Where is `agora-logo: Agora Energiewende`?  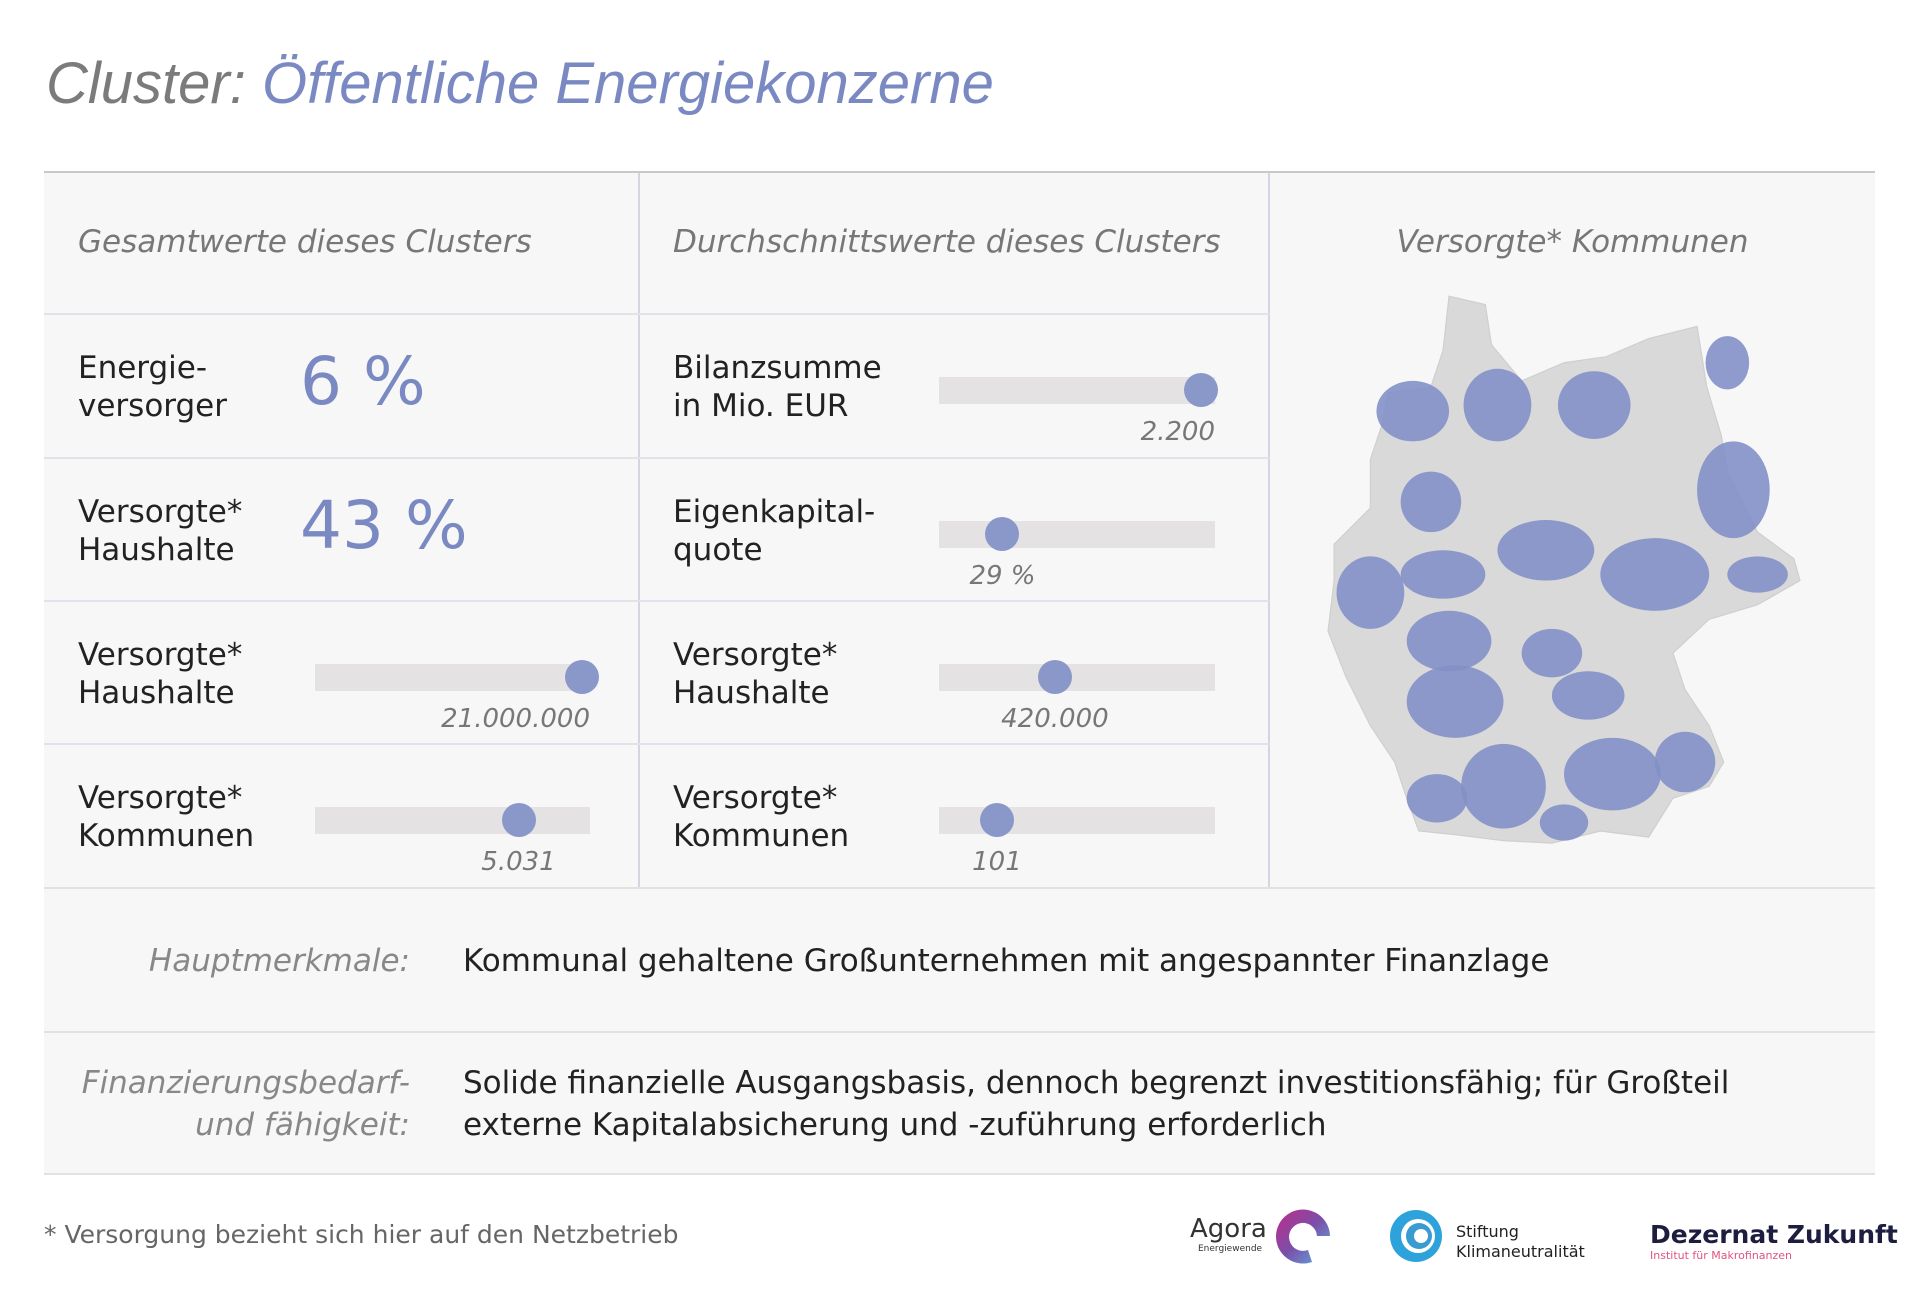 agora-logo: Agora Energiewende is located at coordinates (1228, 1234).